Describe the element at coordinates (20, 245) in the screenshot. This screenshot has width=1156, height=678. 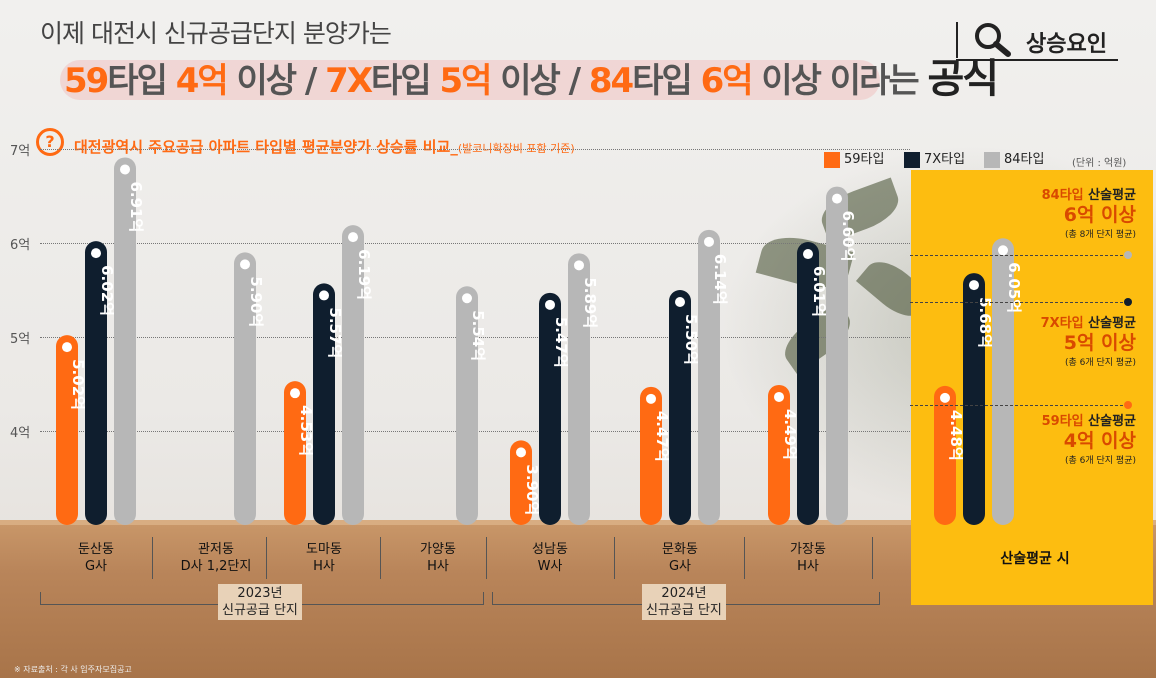
I see `y-tick-label: 6억` at that location.